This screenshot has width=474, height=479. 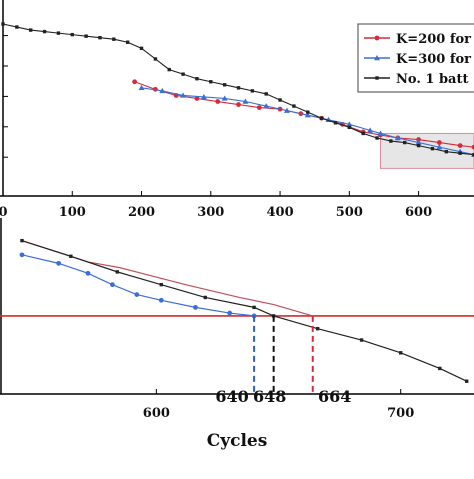 What do you see at coordinates (432, 79) in the screenshot?
I see `legend-label-3: No. 1 batt` at bounding box center [432, 79].